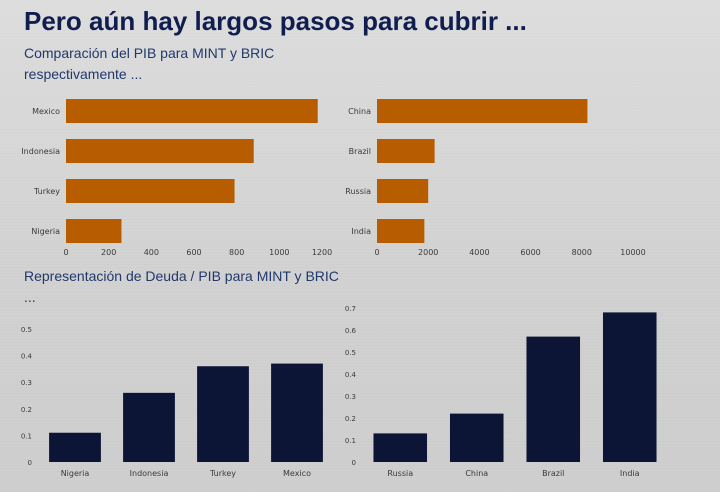  I want to click on debt-mint-tick-label: 0.5, so click(26, 330).